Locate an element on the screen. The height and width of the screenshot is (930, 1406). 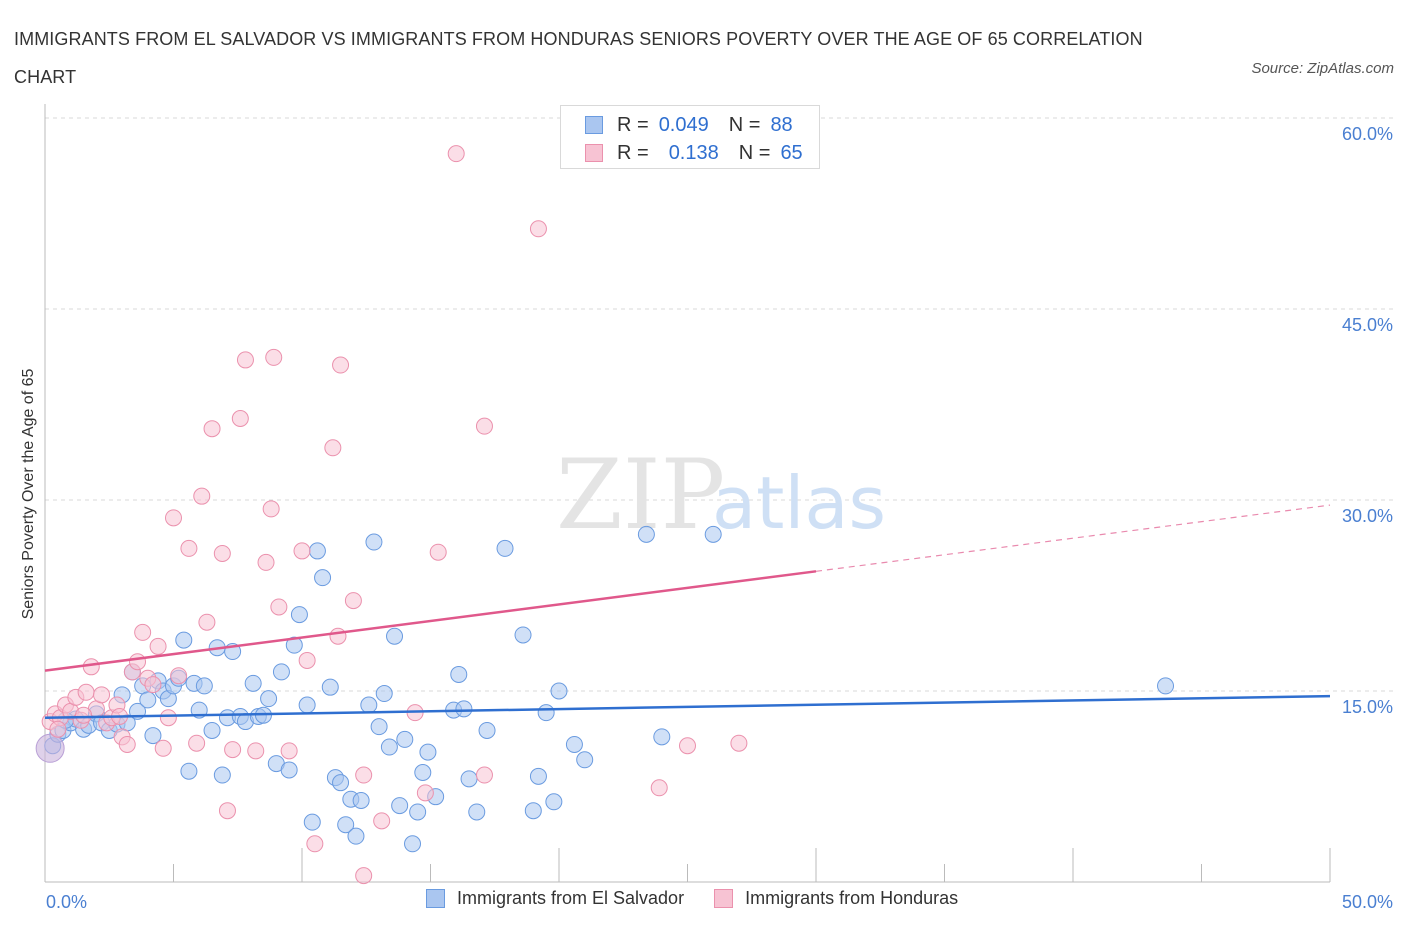
legend-row-honduras: R = 0.138 N = 65 is located at coordinates (694, 153).